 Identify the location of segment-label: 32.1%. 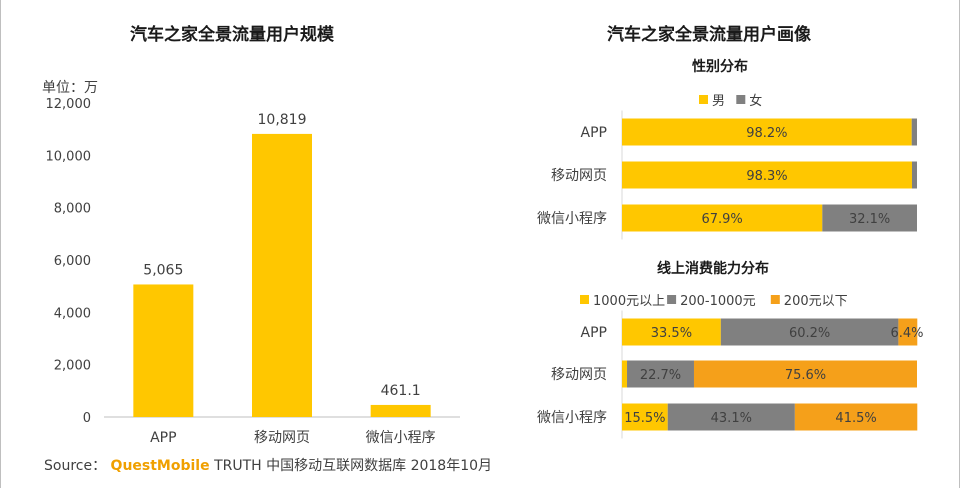
(869, 219).